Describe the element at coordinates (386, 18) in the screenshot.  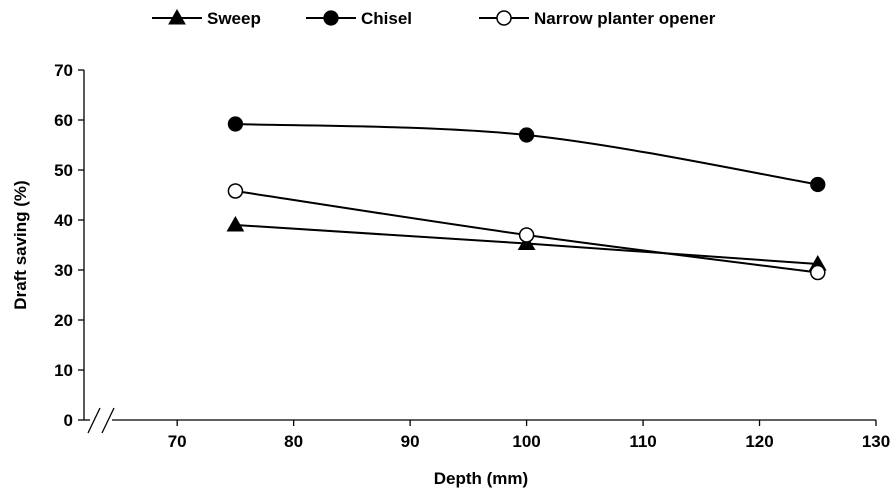
I see `legend-label-chisel: Chisel` at that location.